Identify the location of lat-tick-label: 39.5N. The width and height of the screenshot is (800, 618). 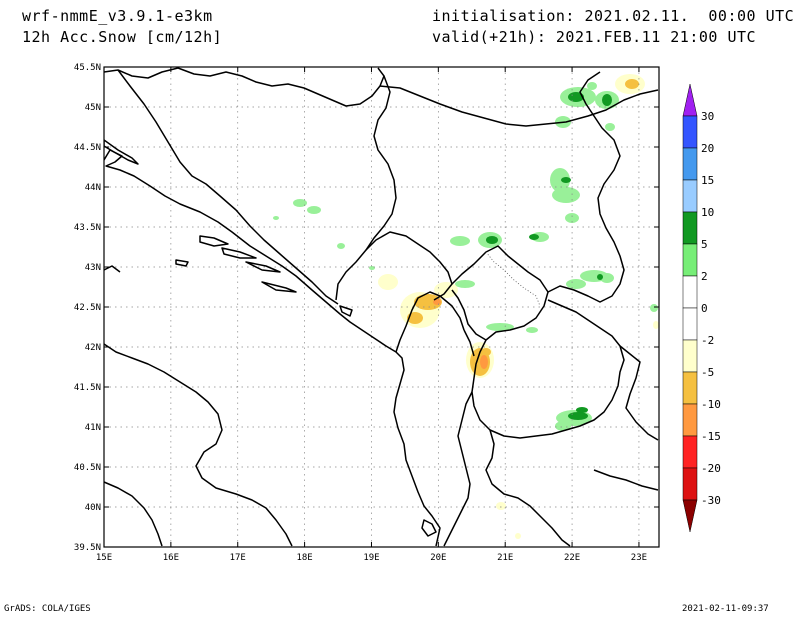
(87, 548).